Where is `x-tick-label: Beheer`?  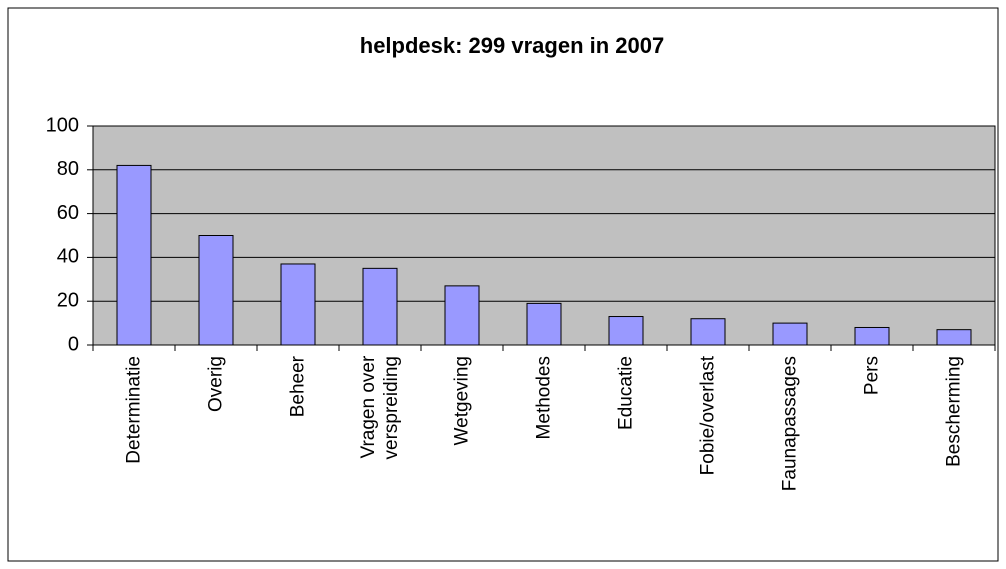 x-tick-label: Beheer is located at coordinates (298, 387).